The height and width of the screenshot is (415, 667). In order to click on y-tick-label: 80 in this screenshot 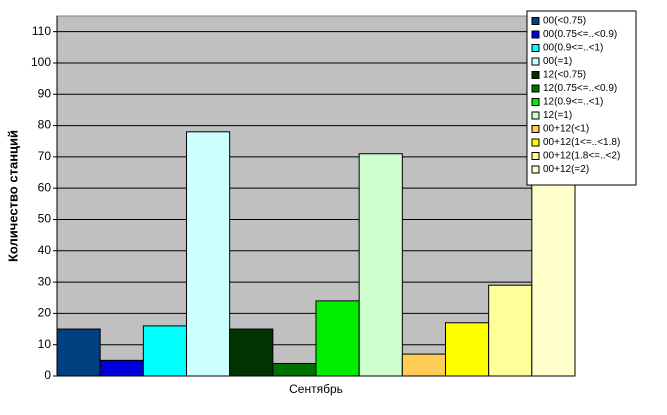, I will do `click(45, 125)`.